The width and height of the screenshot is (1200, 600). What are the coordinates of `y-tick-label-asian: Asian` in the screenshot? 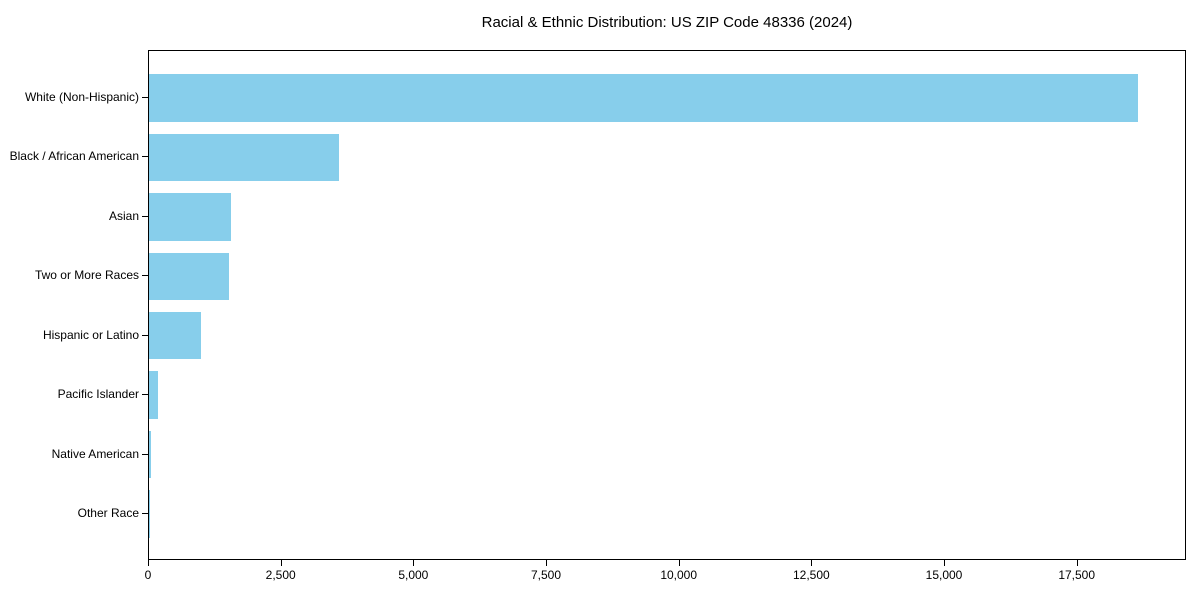 It's located at (123, 215).